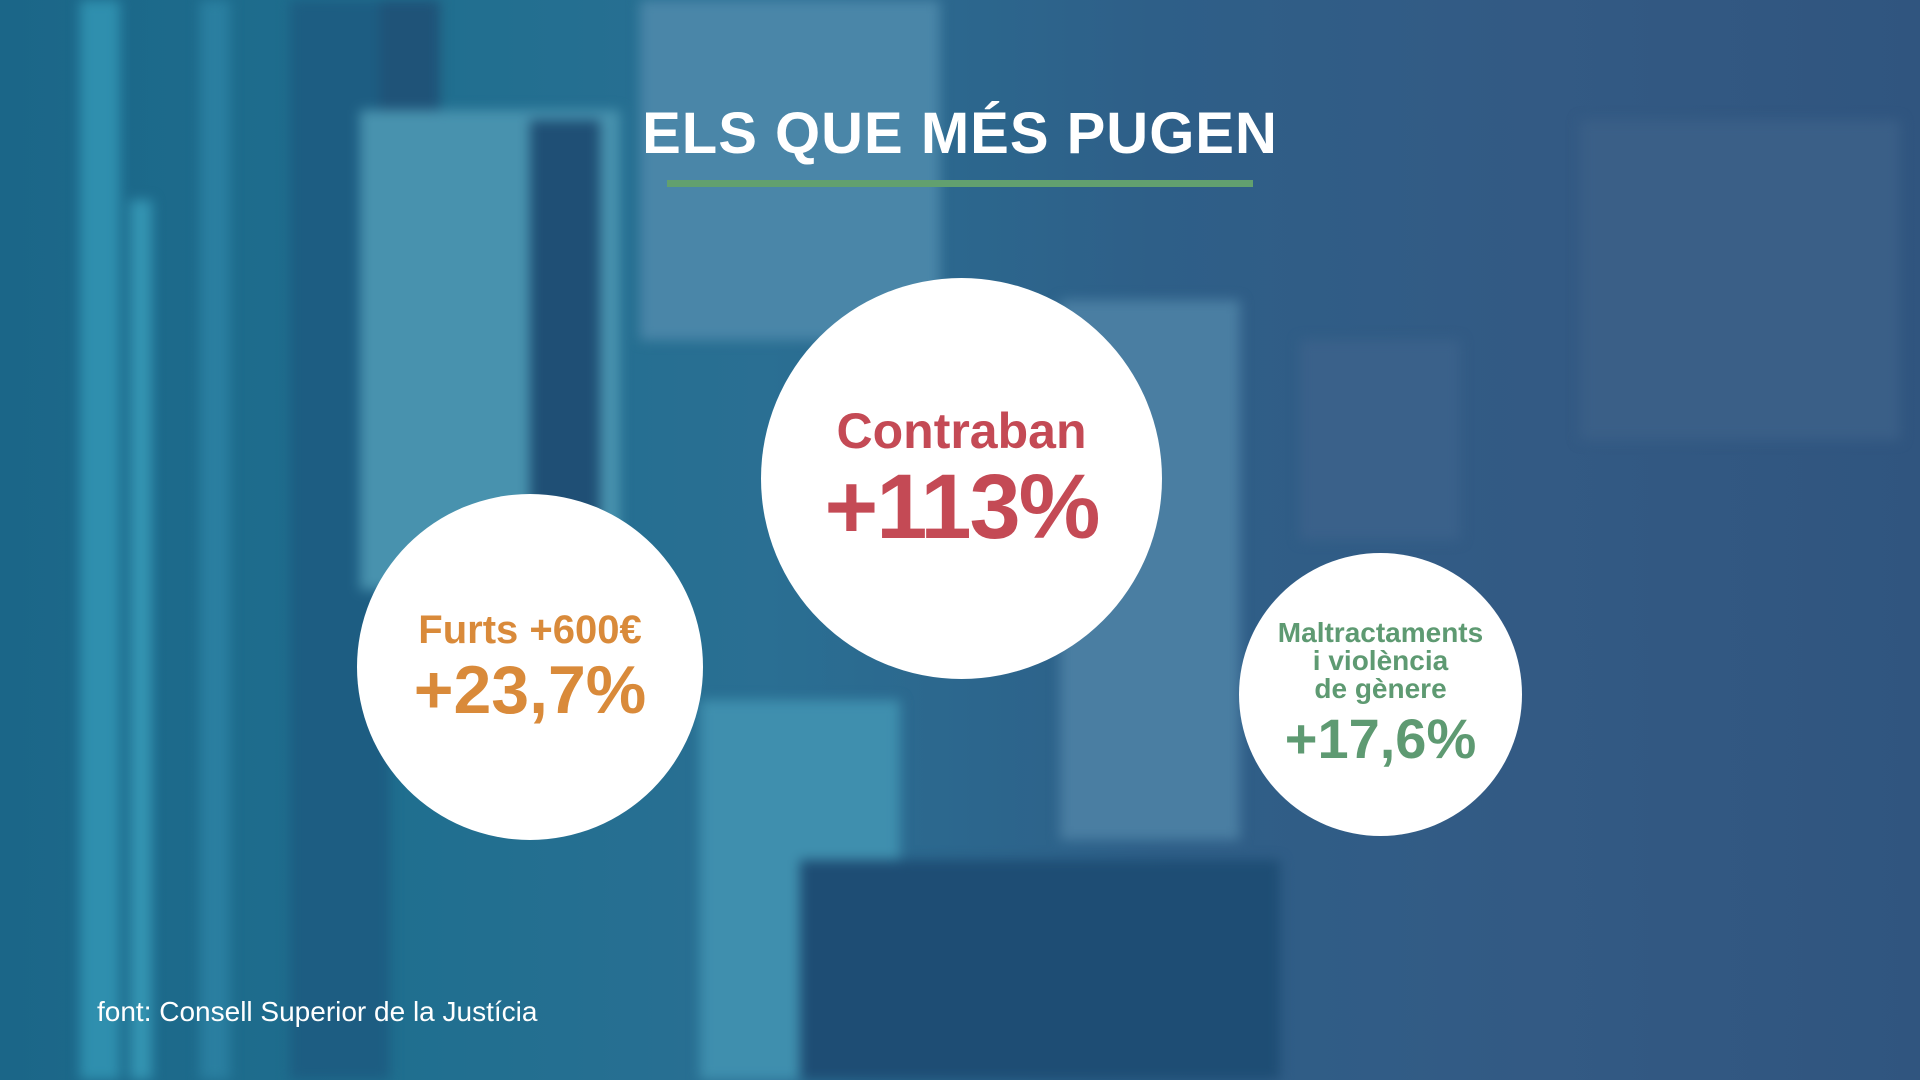 The width and height of the screenshot is (1920, 1080). What do you see at coordinates (317, 1011) in the screenshot?
I see `source-note: font: Consell Superior de la Justícia` at bounding box center [317, 1011].